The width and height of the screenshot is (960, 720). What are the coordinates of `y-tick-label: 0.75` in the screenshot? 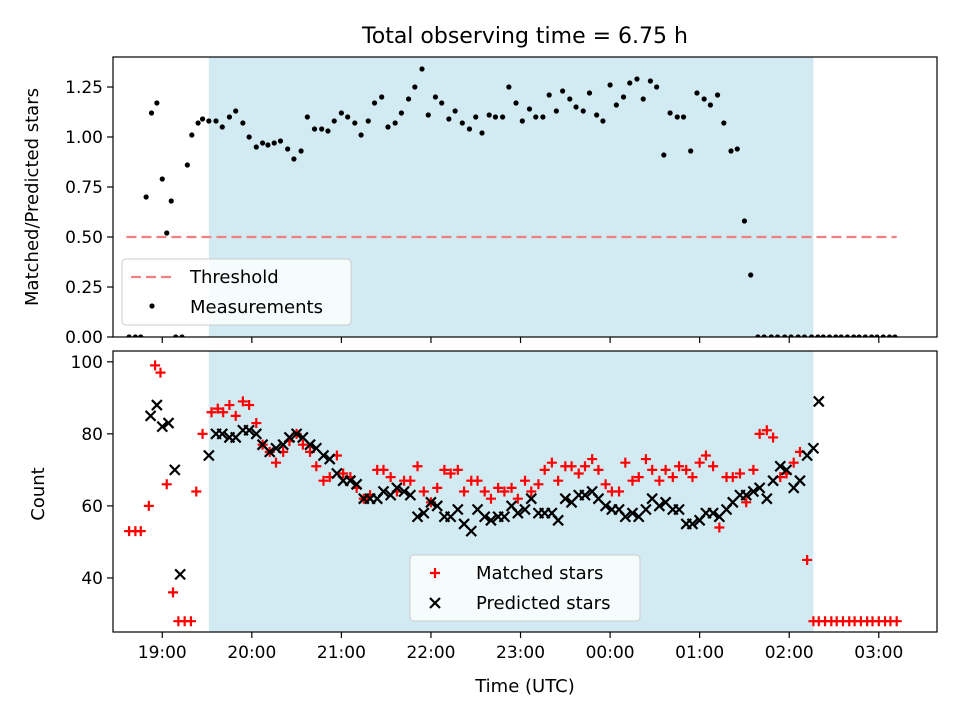 It's located at (84, 188).